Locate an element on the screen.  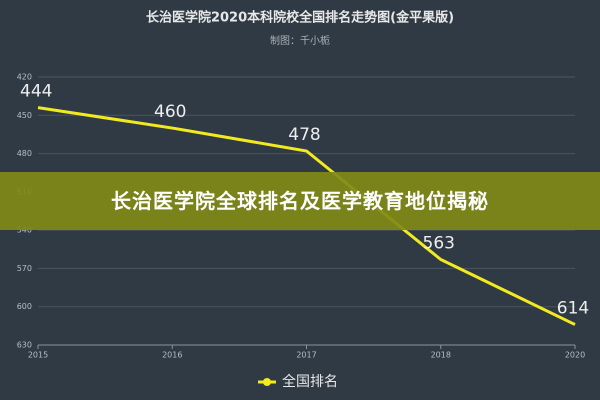
data-label: 563 is located at coordinates (439, 243).